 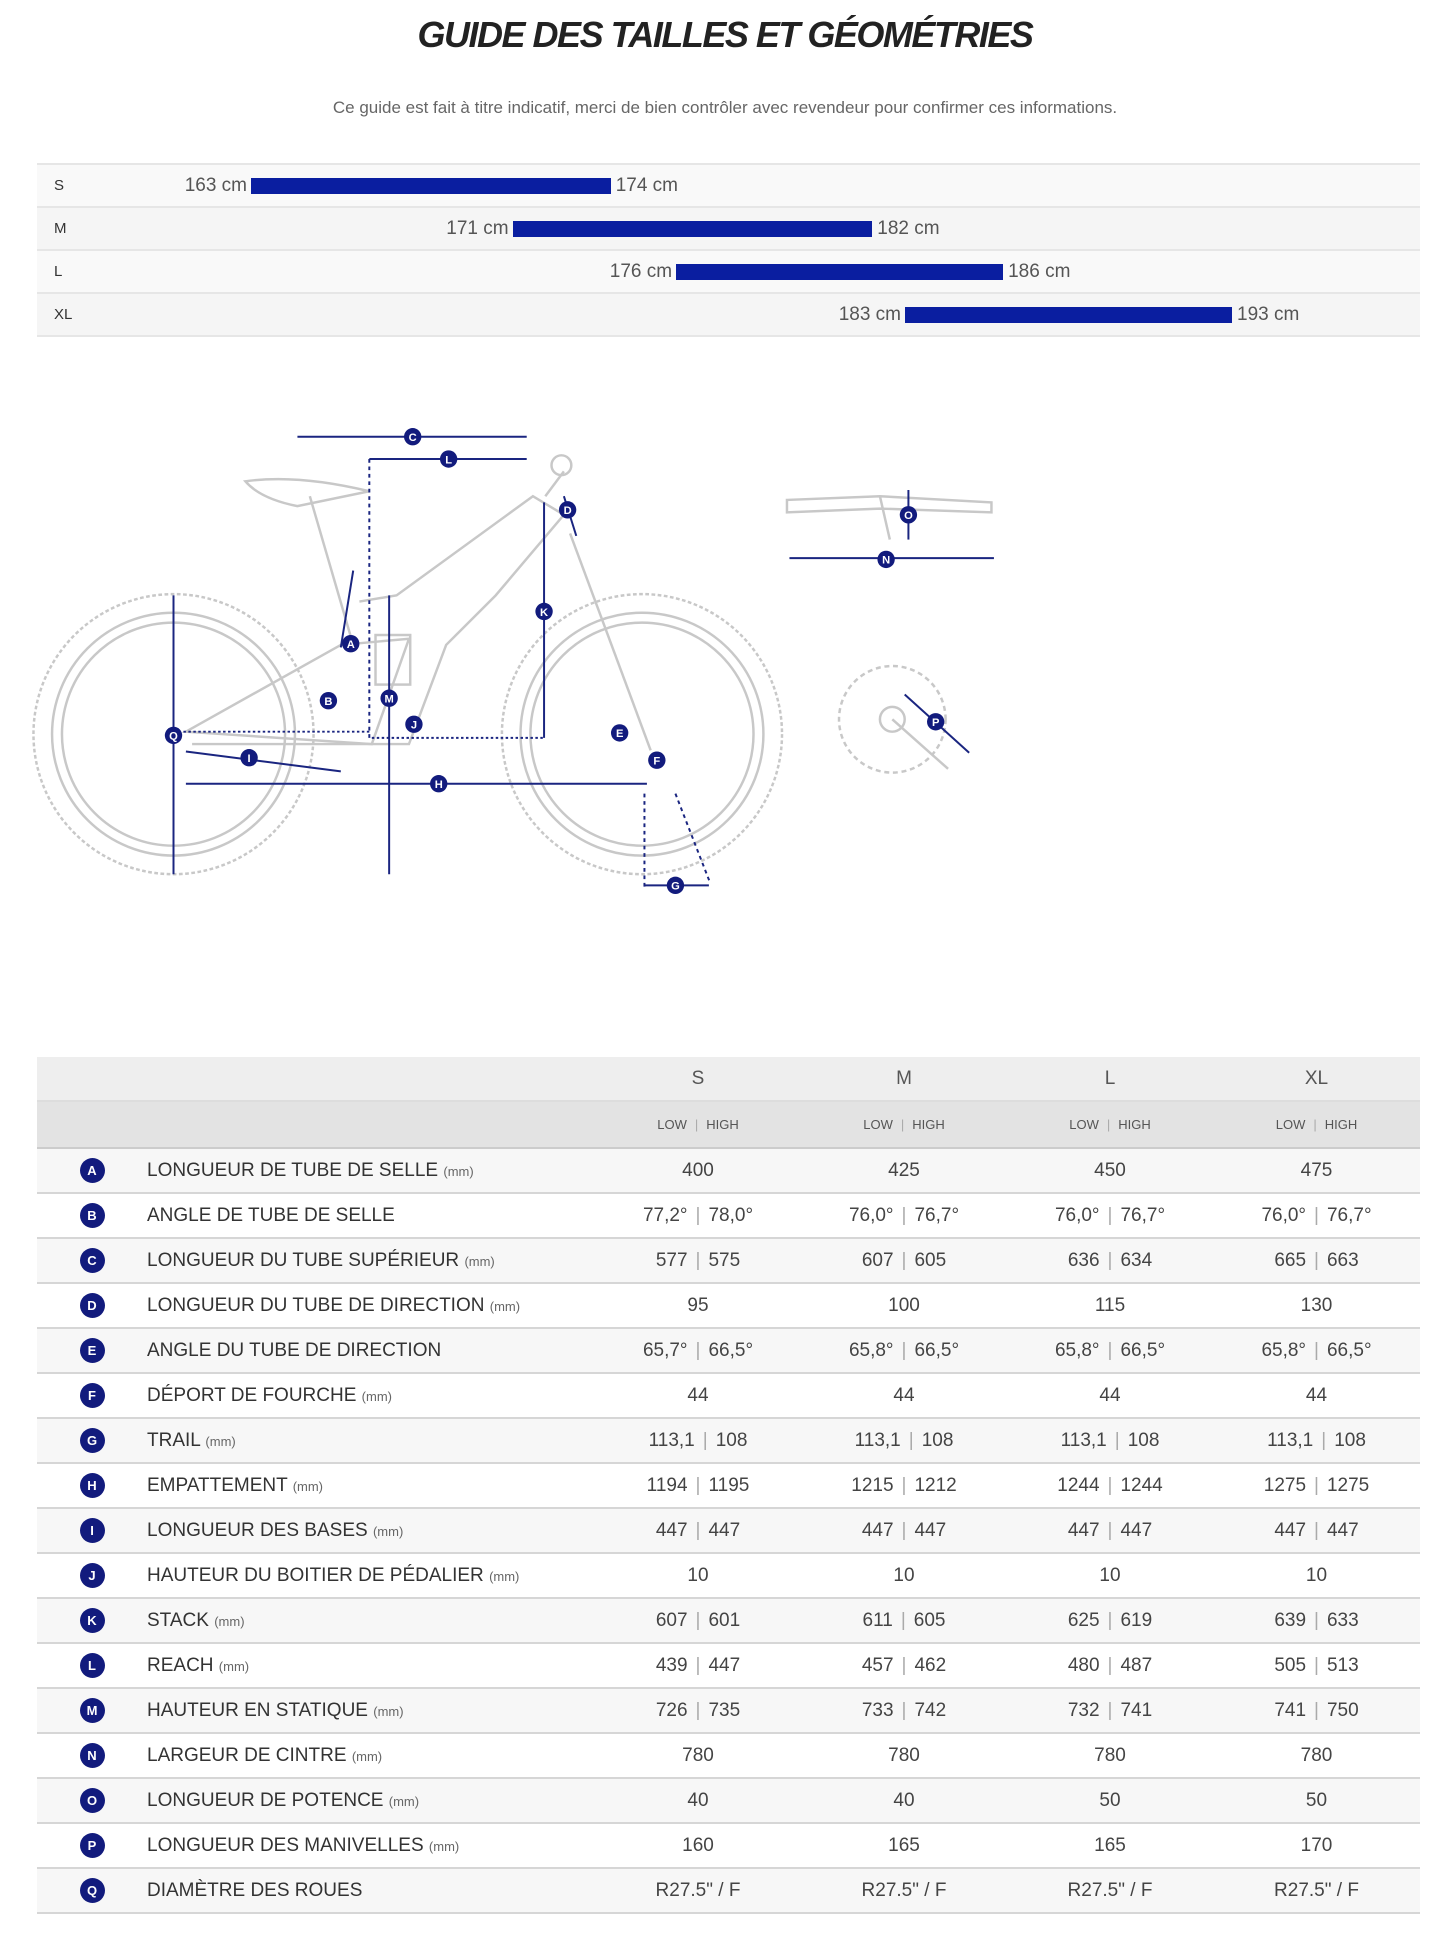 What do you see at coordinates (439, 785) in the screenshot?
I see `svg-text: H` at bounding box center [439, 785].